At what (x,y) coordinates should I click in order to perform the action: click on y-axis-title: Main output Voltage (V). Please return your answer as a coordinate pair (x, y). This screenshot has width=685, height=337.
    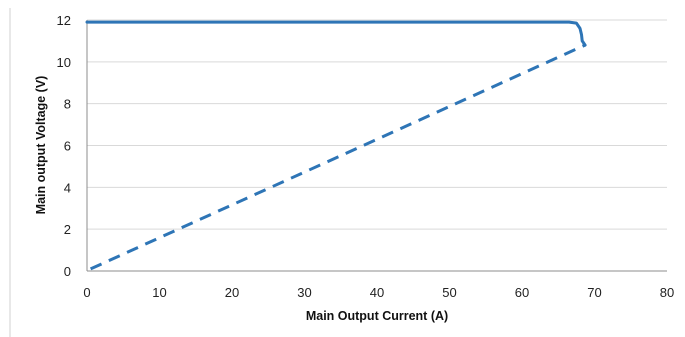
    Looking at the image, I should click on (41, 145).